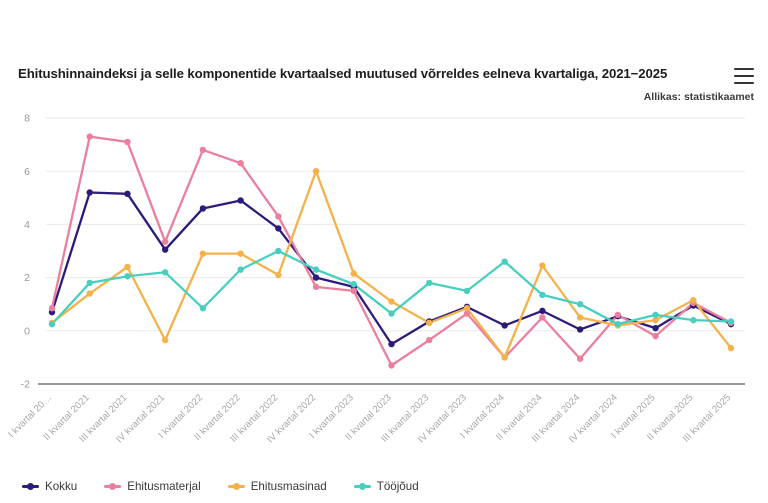  What do you see at coordinates (49, 486) in the screenshot?
I see `legend-item-kokku: Kokku` at bounding box center [49, 486].